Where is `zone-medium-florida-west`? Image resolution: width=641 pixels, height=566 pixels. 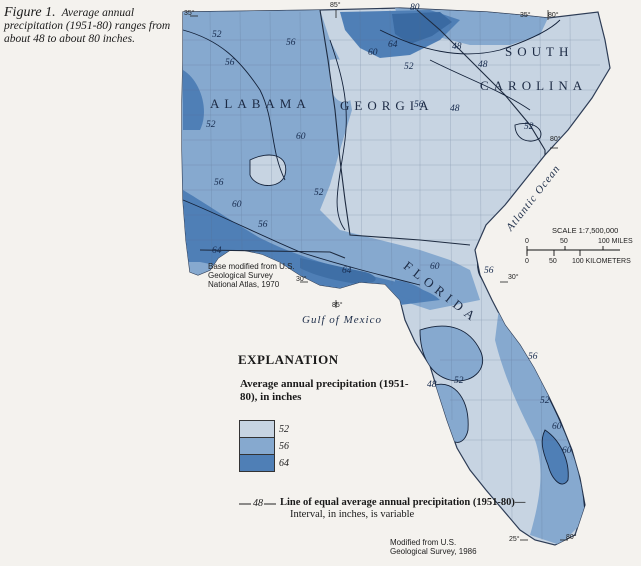
zone-medium-florida-west is located at coordinates (451, 413).